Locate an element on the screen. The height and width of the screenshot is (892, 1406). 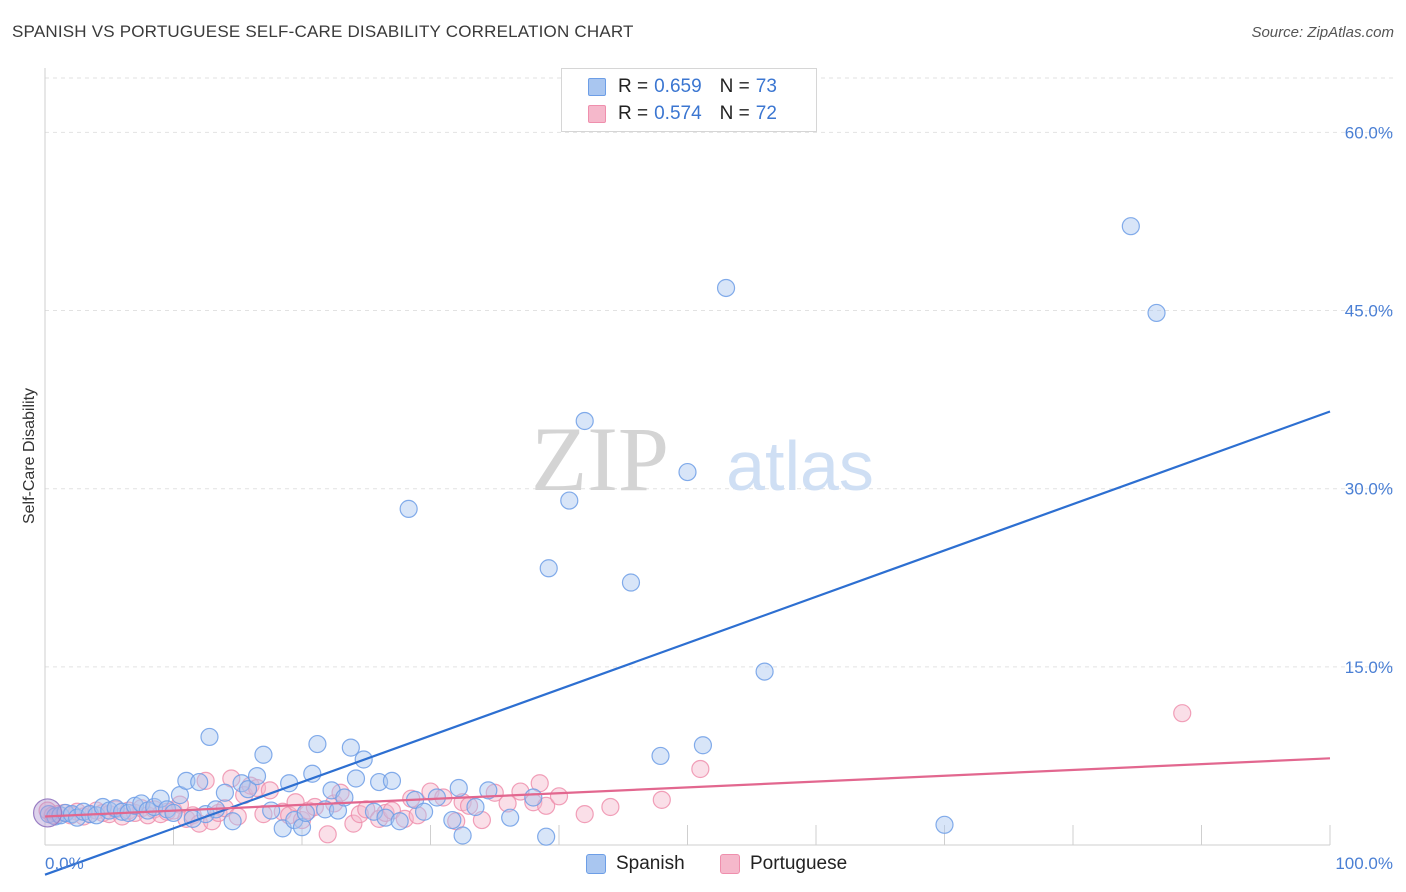
watermark-atlas: atlas is located at coordinates (800, 466).